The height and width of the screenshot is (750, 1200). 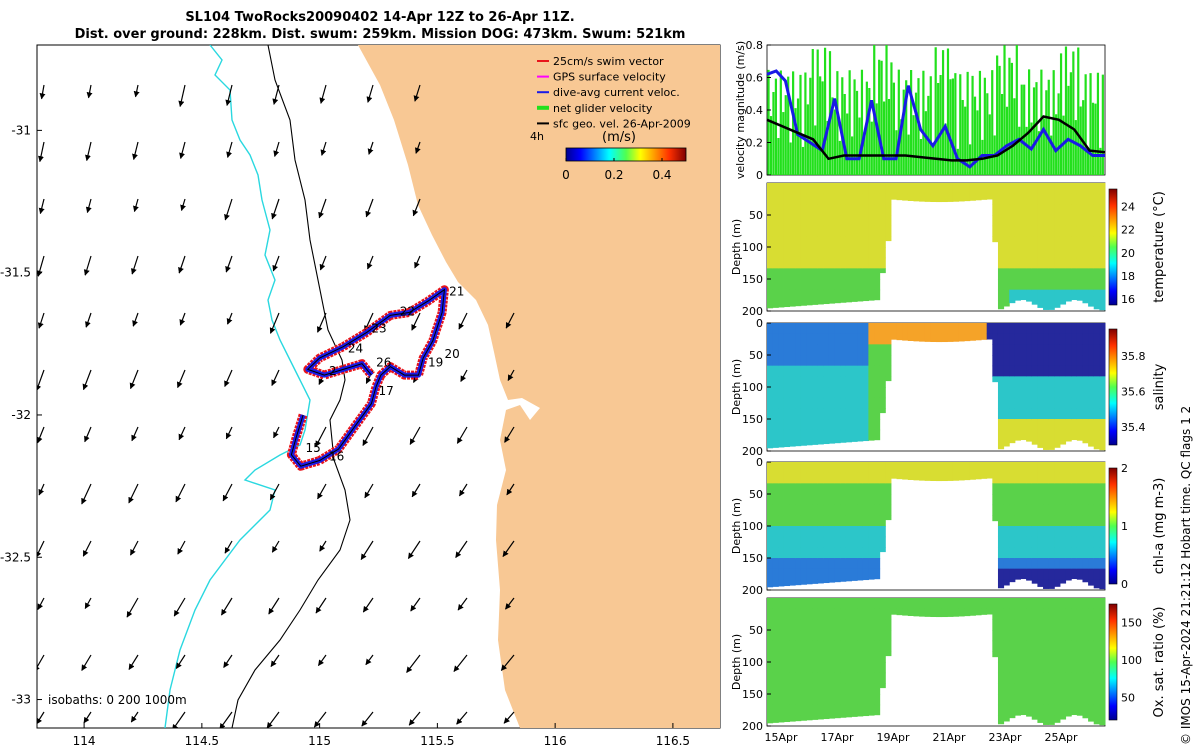 What do you see at coordinates (758, 110) in the screenshot?
I see `velocity-y-ticks: 00.20.40.60.8` at bounding box center [758, 110].